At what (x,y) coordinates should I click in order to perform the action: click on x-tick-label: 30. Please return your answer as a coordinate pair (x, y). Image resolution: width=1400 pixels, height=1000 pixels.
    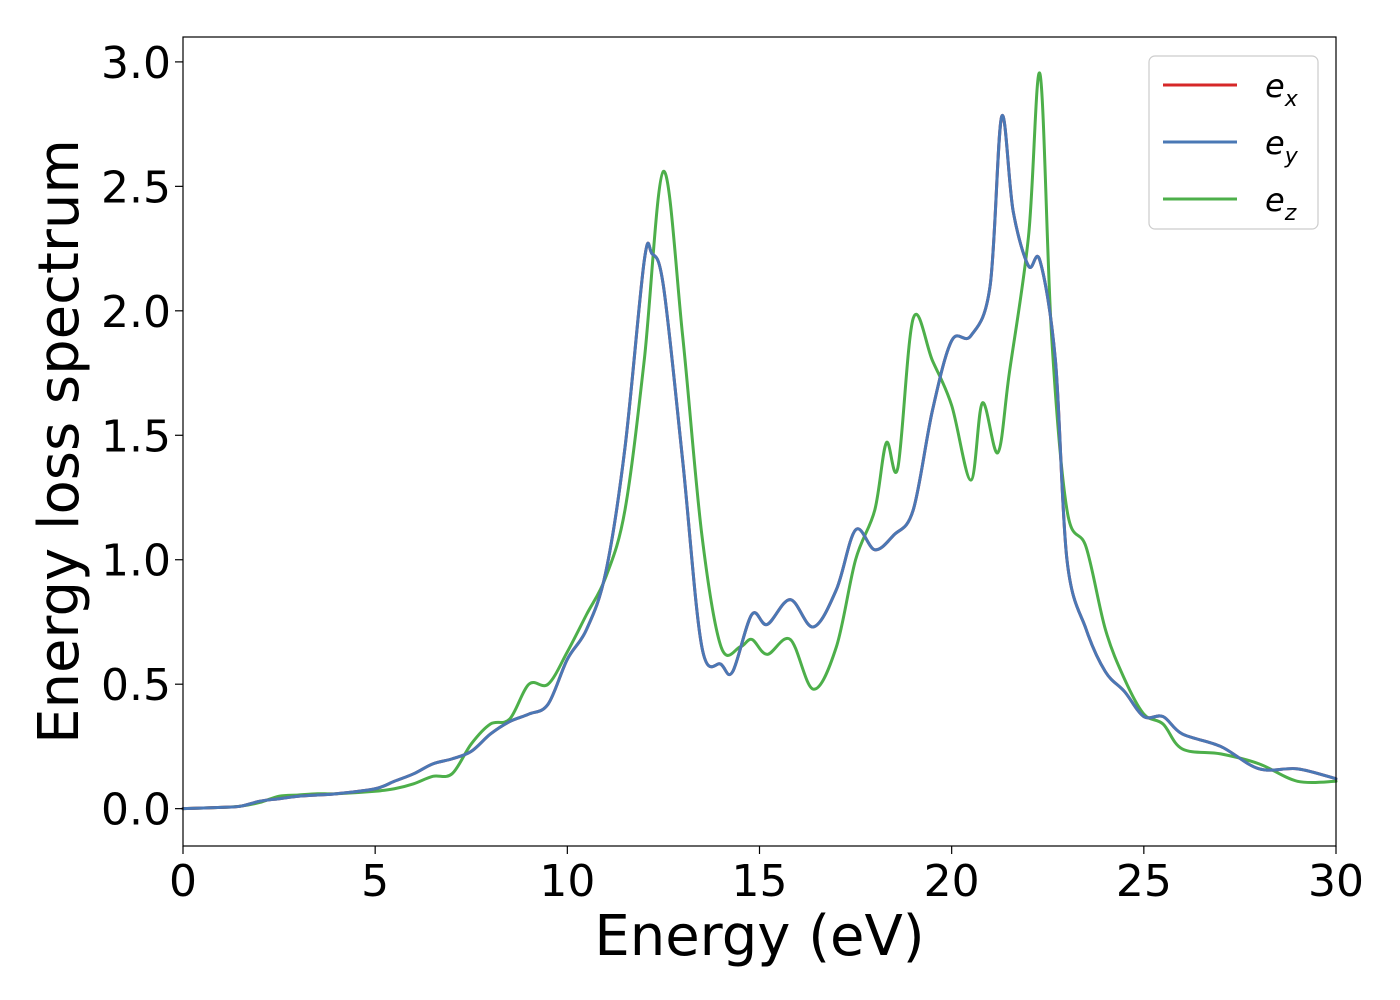
    Looking at the image, I should click on (1336, 881).